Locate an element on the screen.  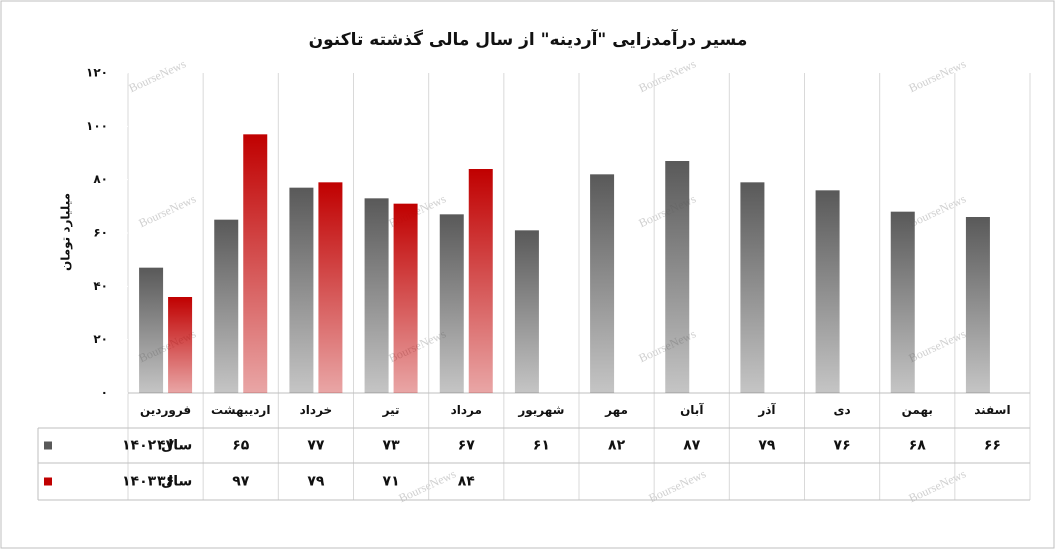
y-tick-label: ۲۰ is located at coordinates (100, 339).